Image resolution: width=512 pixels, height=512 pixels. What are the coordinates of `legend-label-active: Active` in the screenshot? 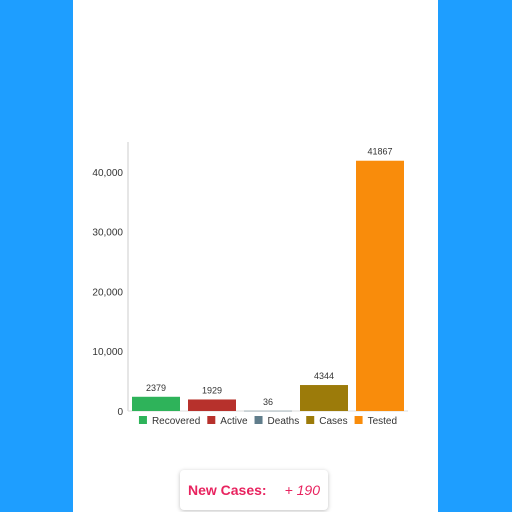 It's located at (234, 421).